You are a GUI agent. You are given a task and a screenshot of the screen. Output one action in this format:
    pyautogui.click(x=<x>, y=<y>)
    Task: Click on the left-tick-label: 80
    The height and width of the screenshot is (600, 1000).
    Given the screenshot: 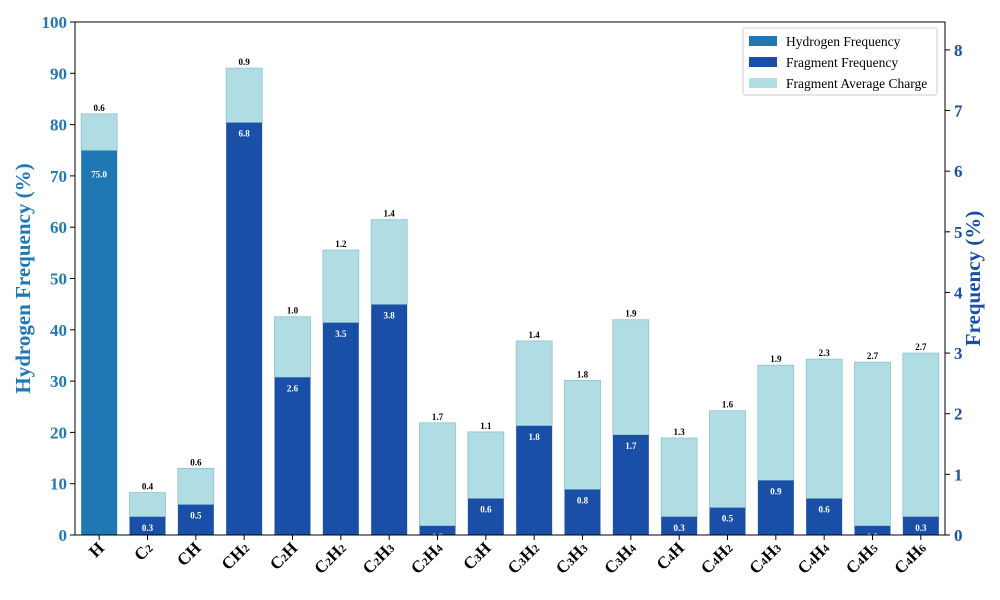 What is the action you would take?
    pyautogui.click(x=58, y=125)
    